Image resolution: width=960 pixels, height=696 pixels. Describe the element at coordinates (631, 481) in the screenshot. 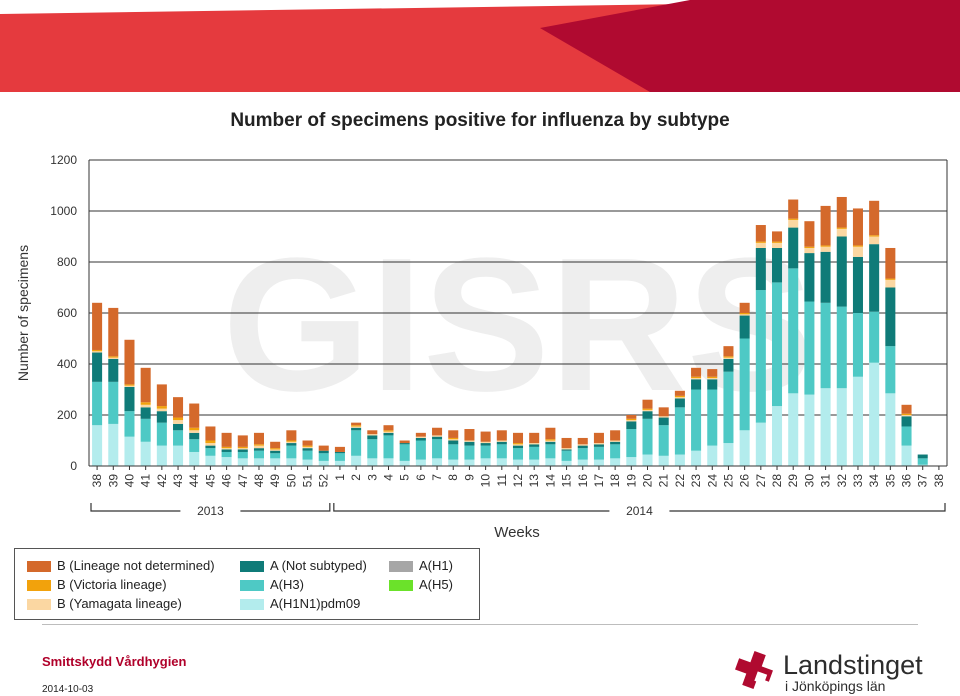

I see `x-tick-label: 19` at that location.